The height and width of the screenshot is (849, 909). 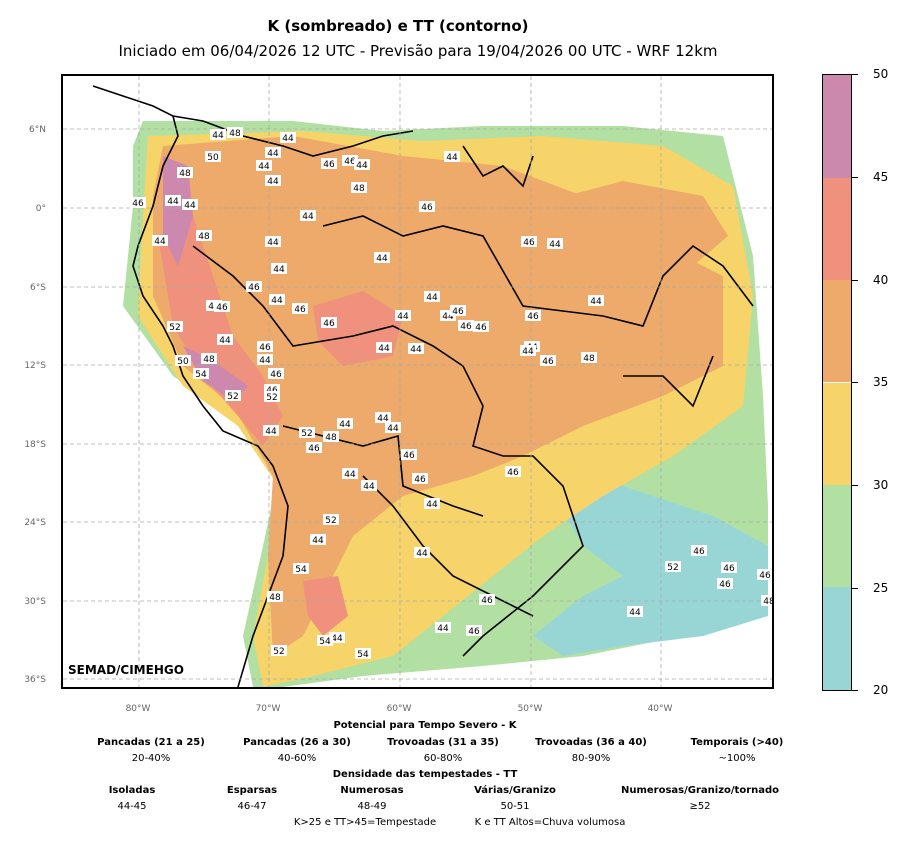 What do you see at coordinates (737, 758) in the screenshot?
I see `k-legend-item-value: ~100%` at bounding box center [737, 758].